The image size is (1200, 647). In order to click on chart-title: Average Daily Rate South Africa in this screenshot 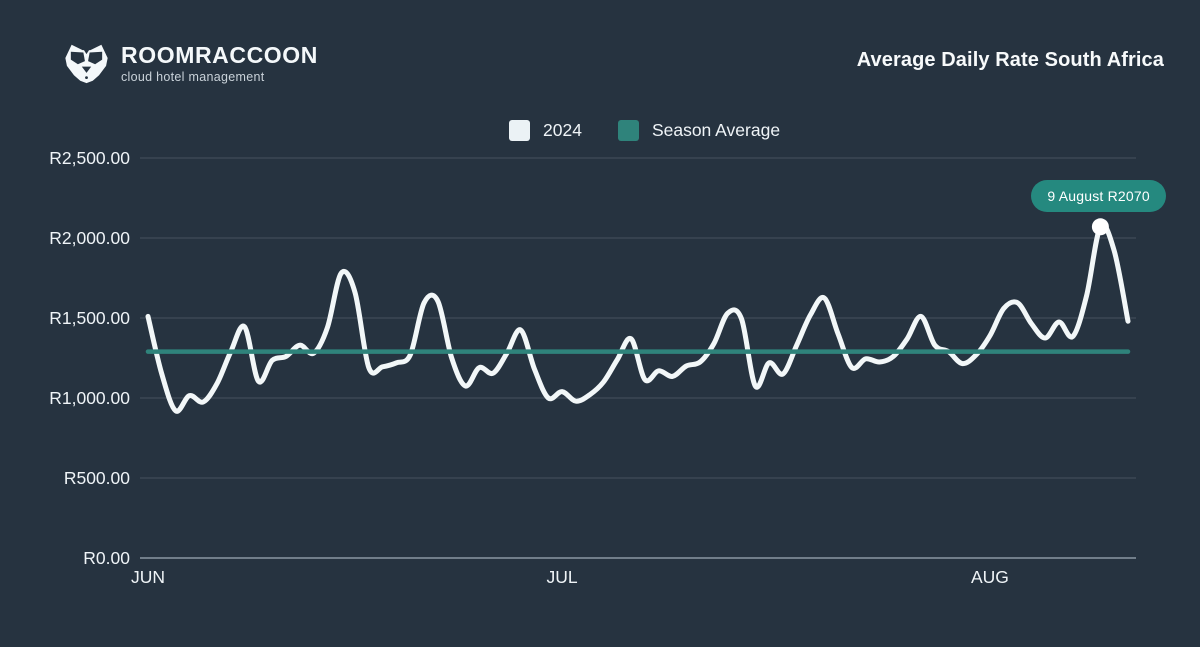, I will do `click(1010, 60)`.